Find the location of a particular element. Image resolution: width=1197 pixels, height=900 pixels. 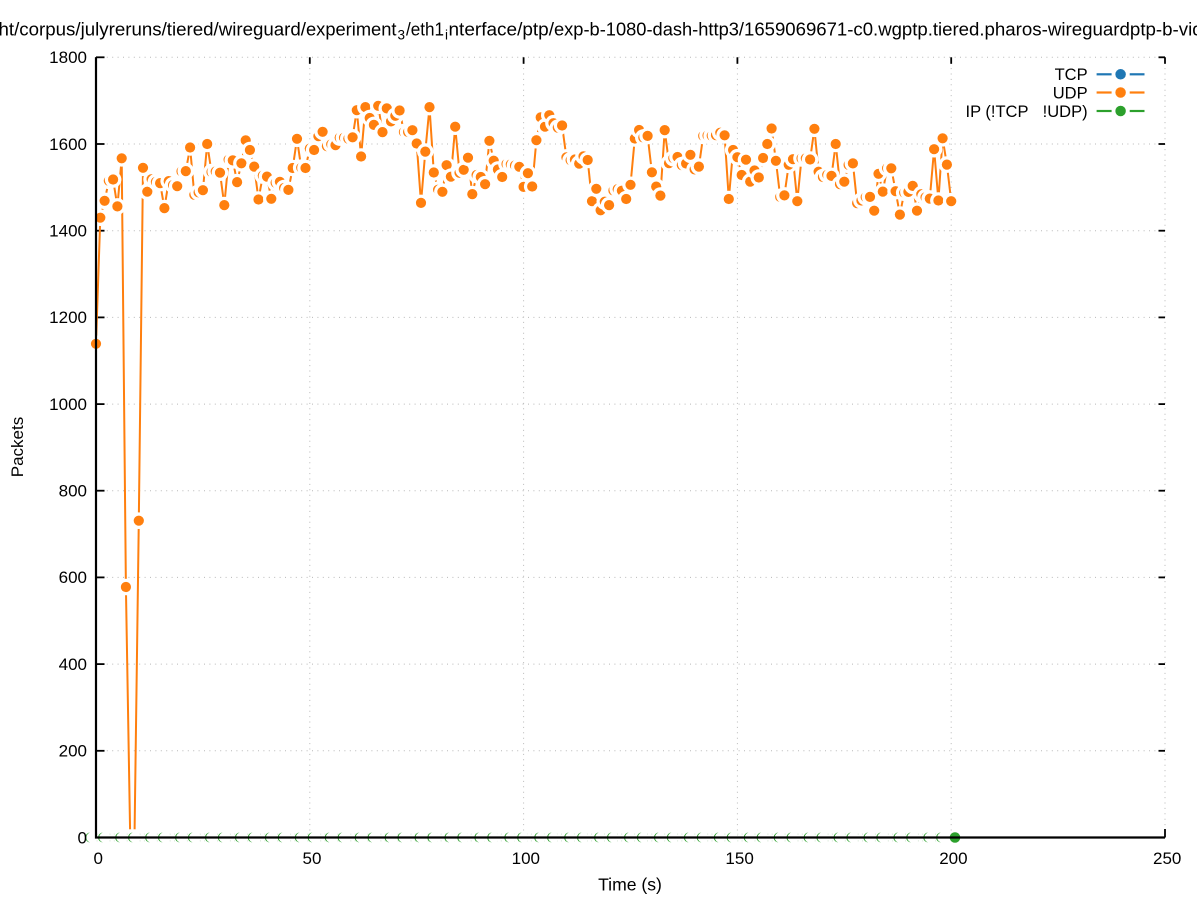

svg-text: Time (s) is located at coordinates (630, 885).